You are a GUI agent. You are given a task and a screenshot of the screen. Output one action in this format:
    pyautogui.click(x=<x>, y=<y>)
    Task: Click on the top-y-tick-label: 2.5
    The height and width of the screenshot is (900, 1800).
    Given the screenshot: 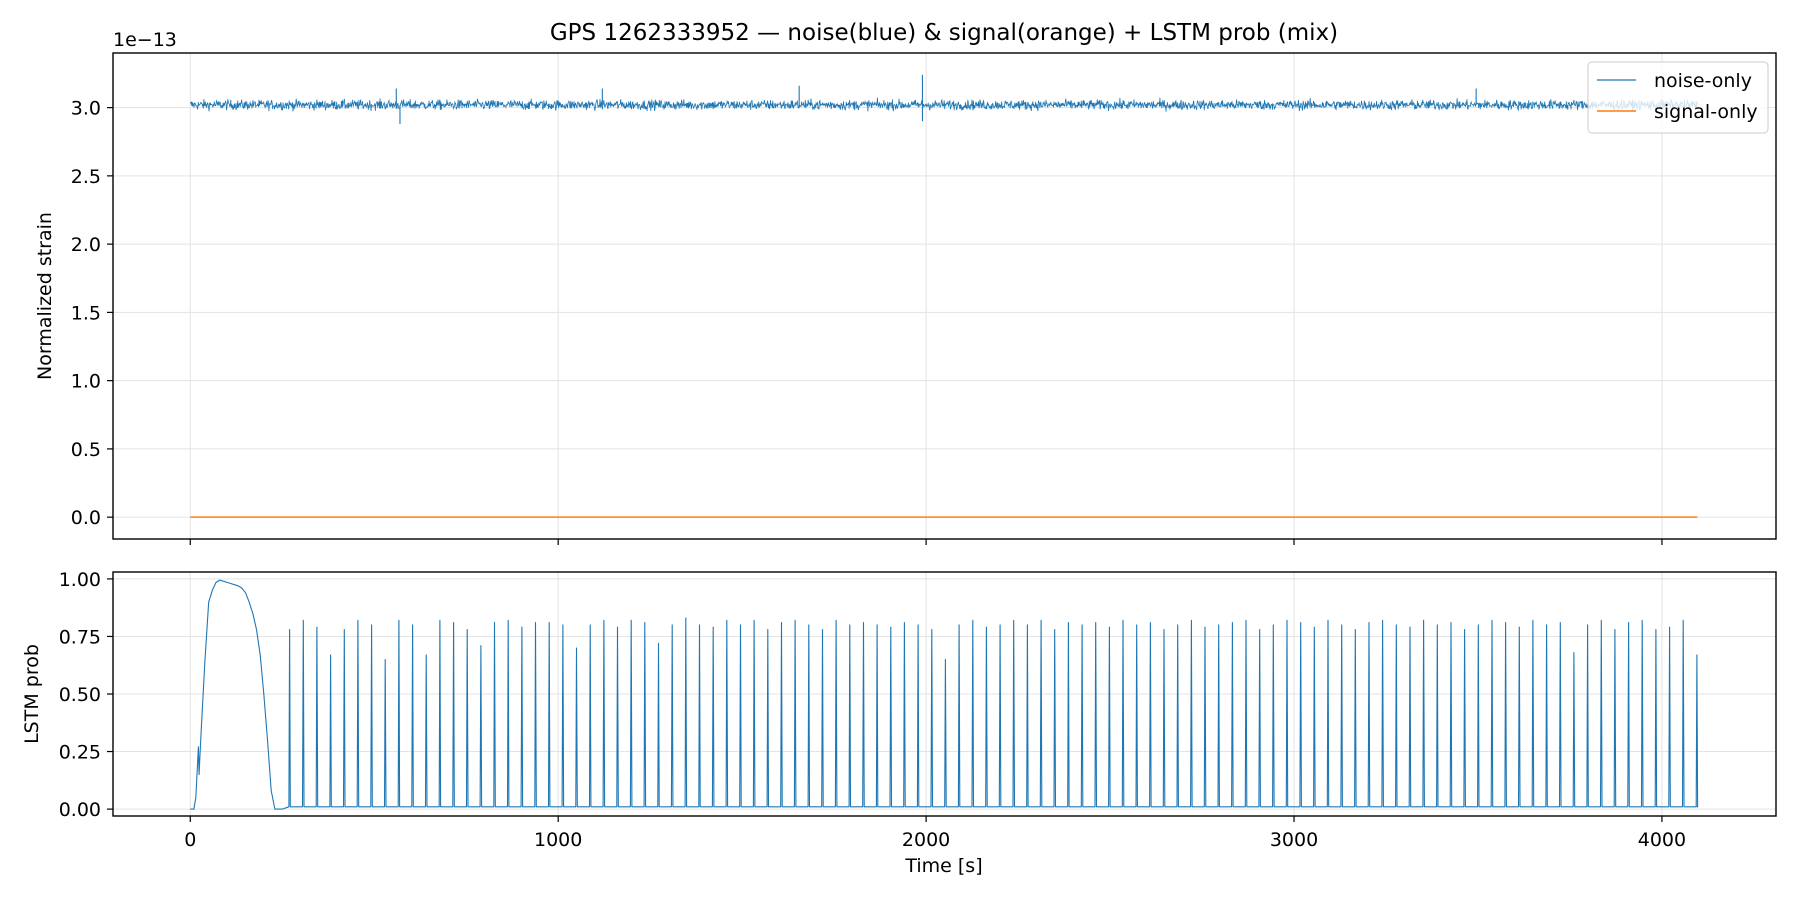 What is the action you would take?
    pyautogui.click(x=86, y=177)
    